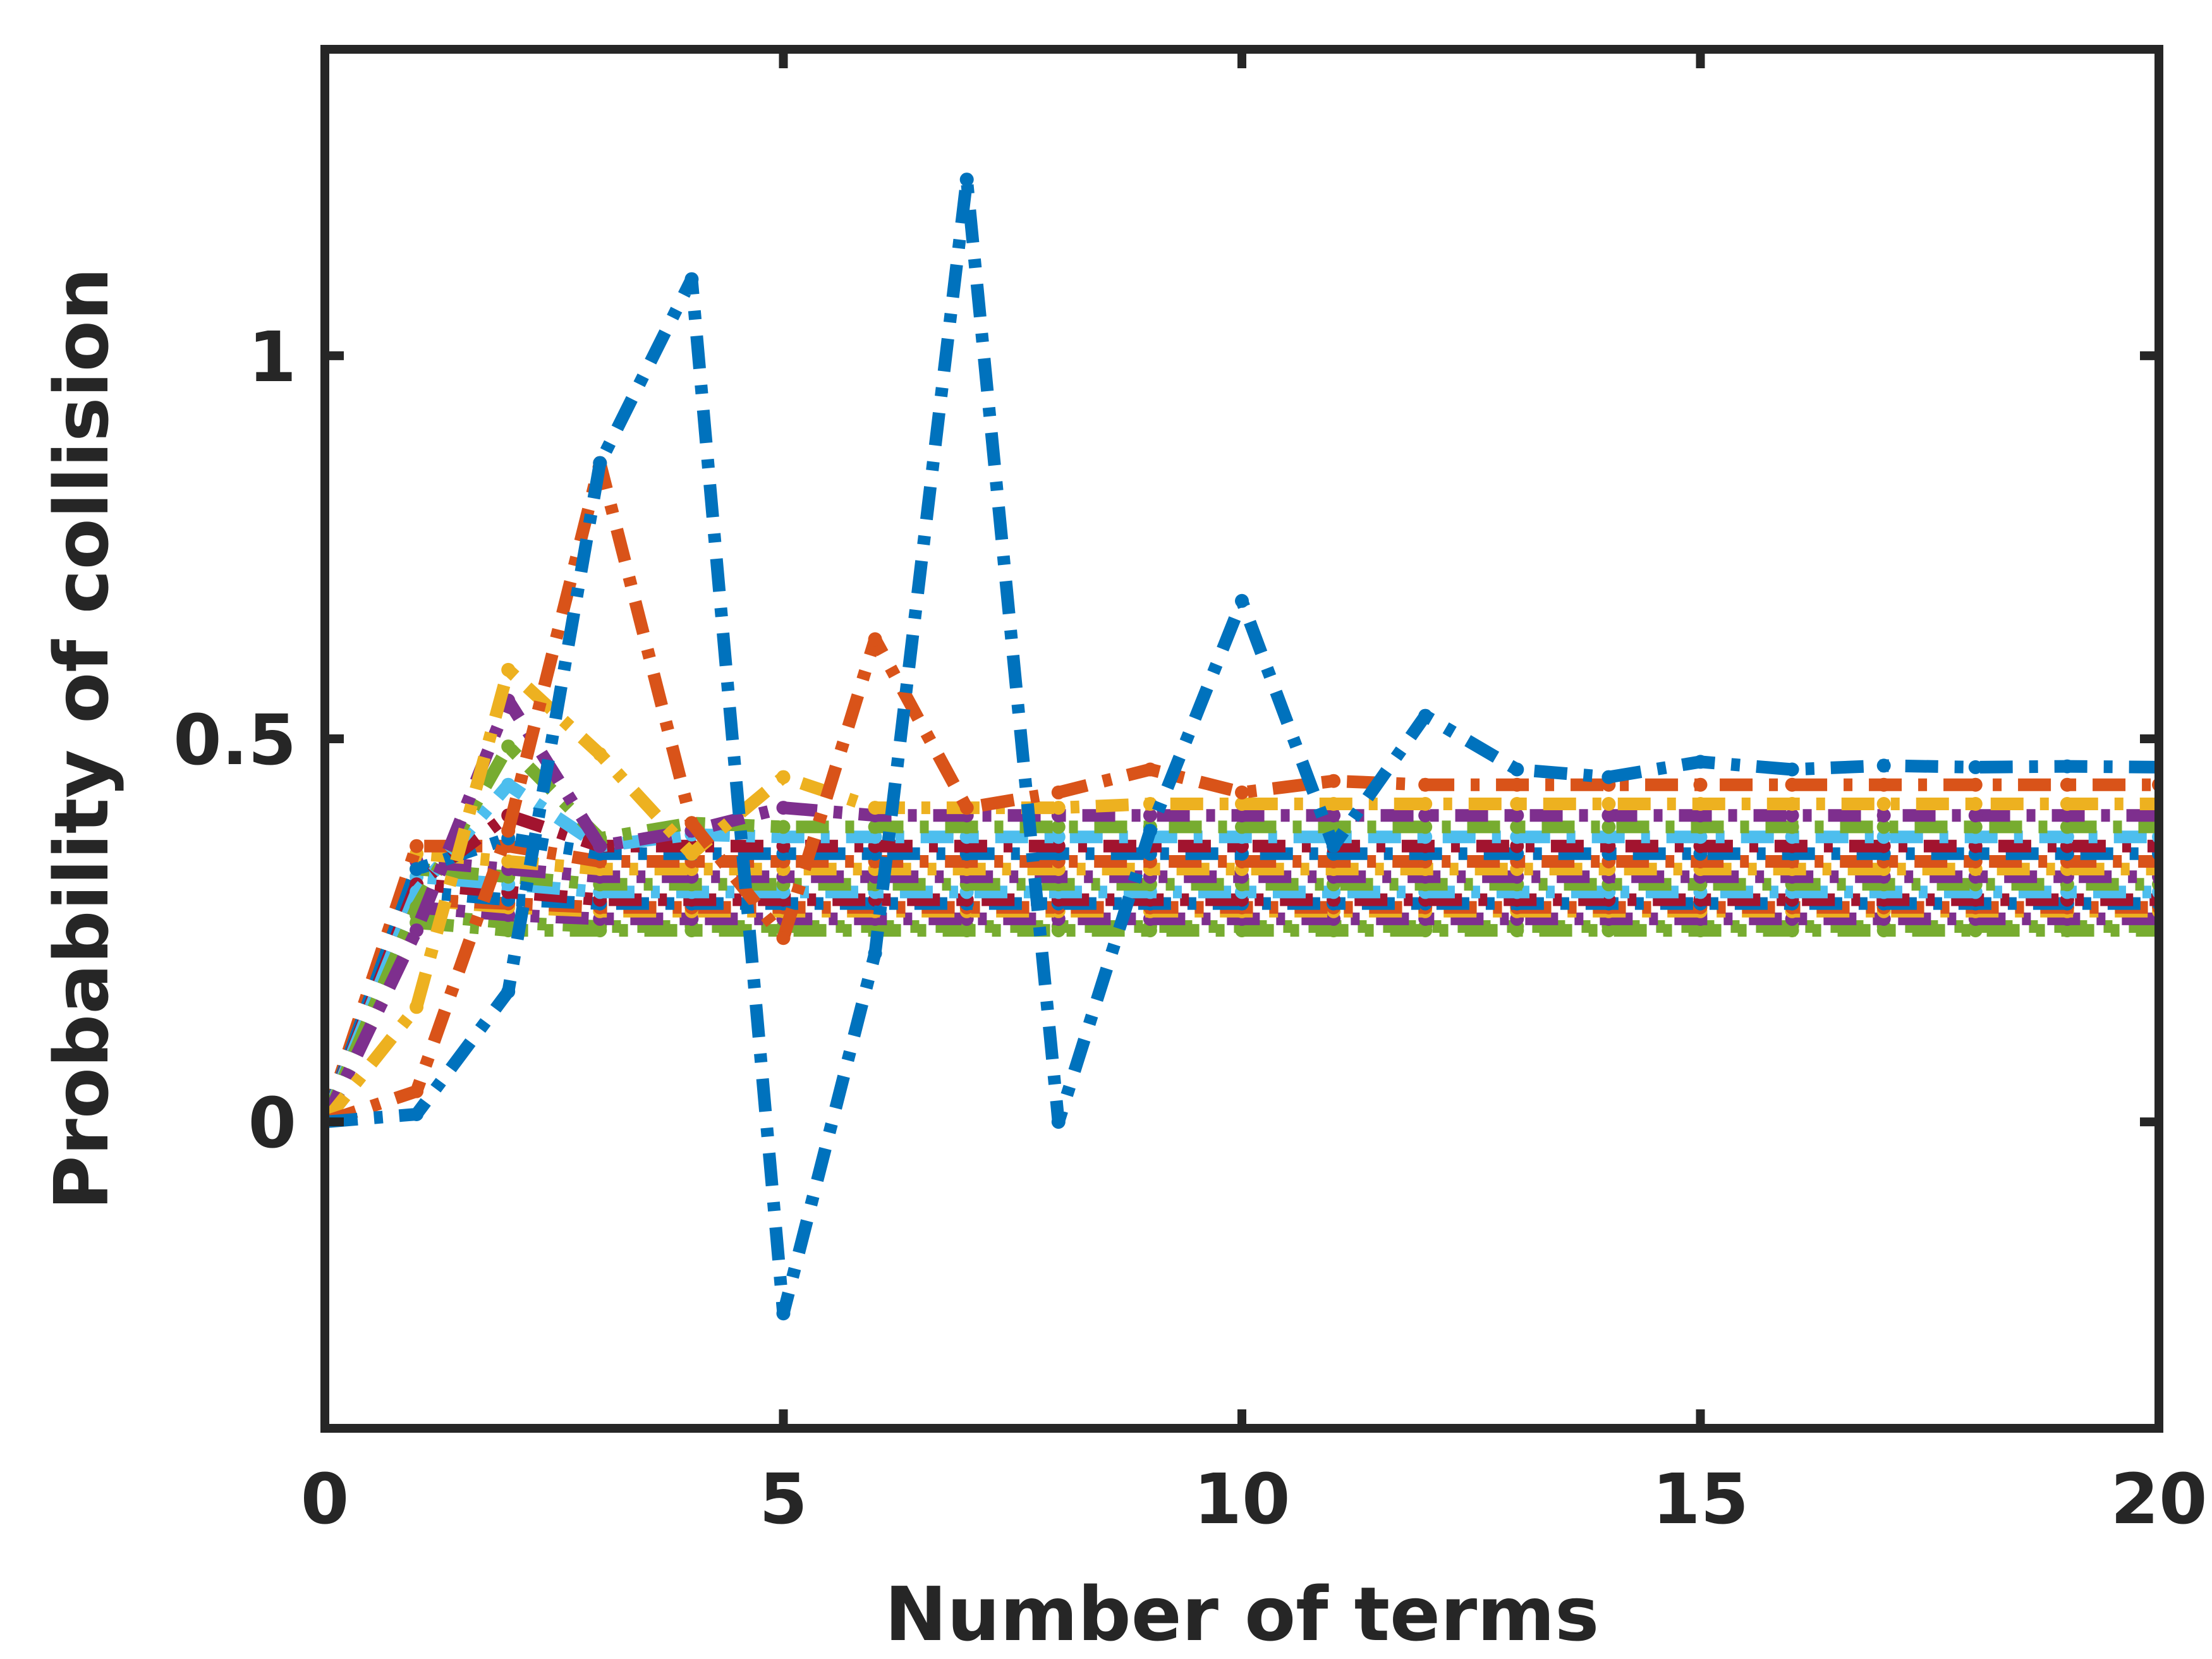 The height and width of the screenshot is (1659, 2212). Describe the element at coordinates (81, 738) in the screenshot. I see `y-axis-title: Probability of collision` at that location.